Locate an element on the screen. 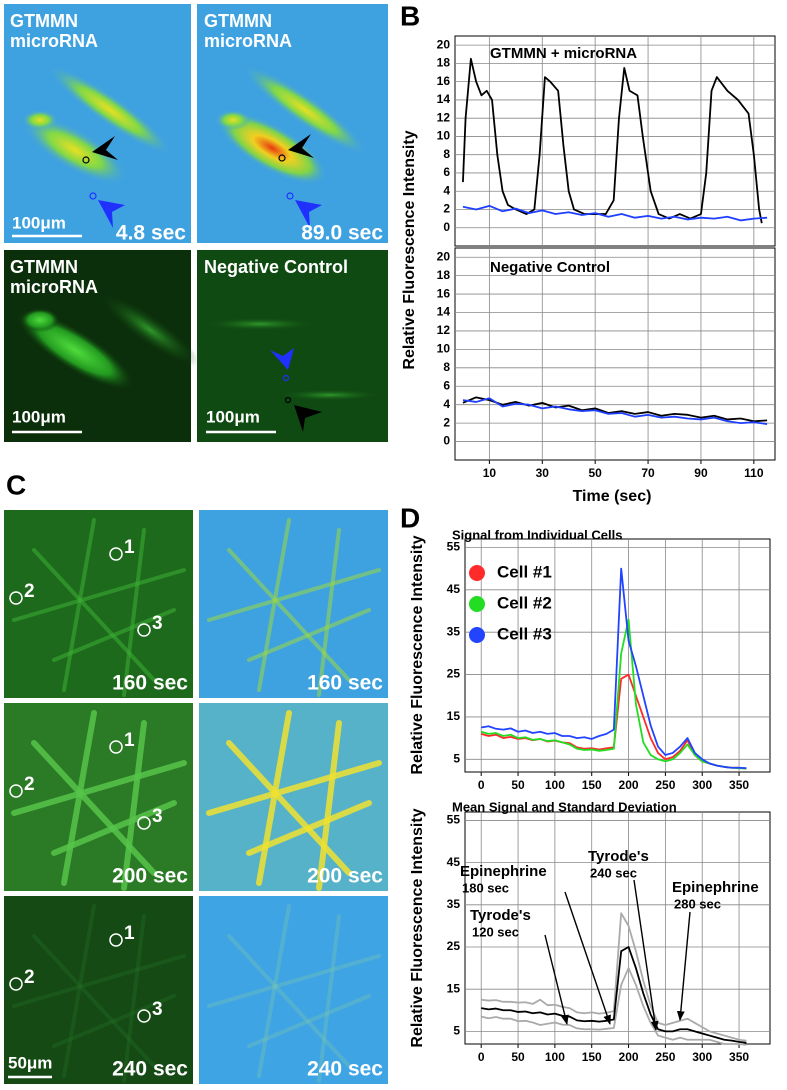 This screenshot has width=787, height=1090. y-tick-label: 55 is located at coordinates (454, 820).